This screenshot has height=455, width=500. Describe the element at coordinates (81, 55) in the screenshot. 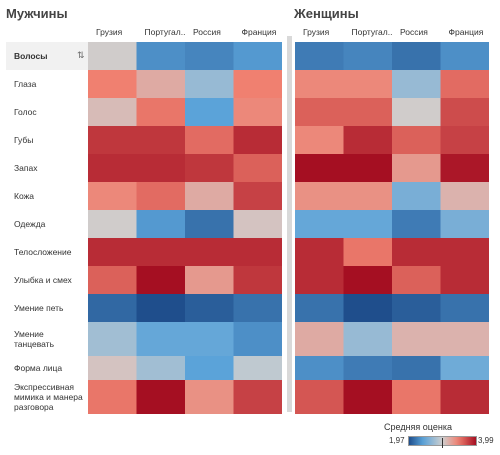

I see `sort-icon: ⇅` at that location.